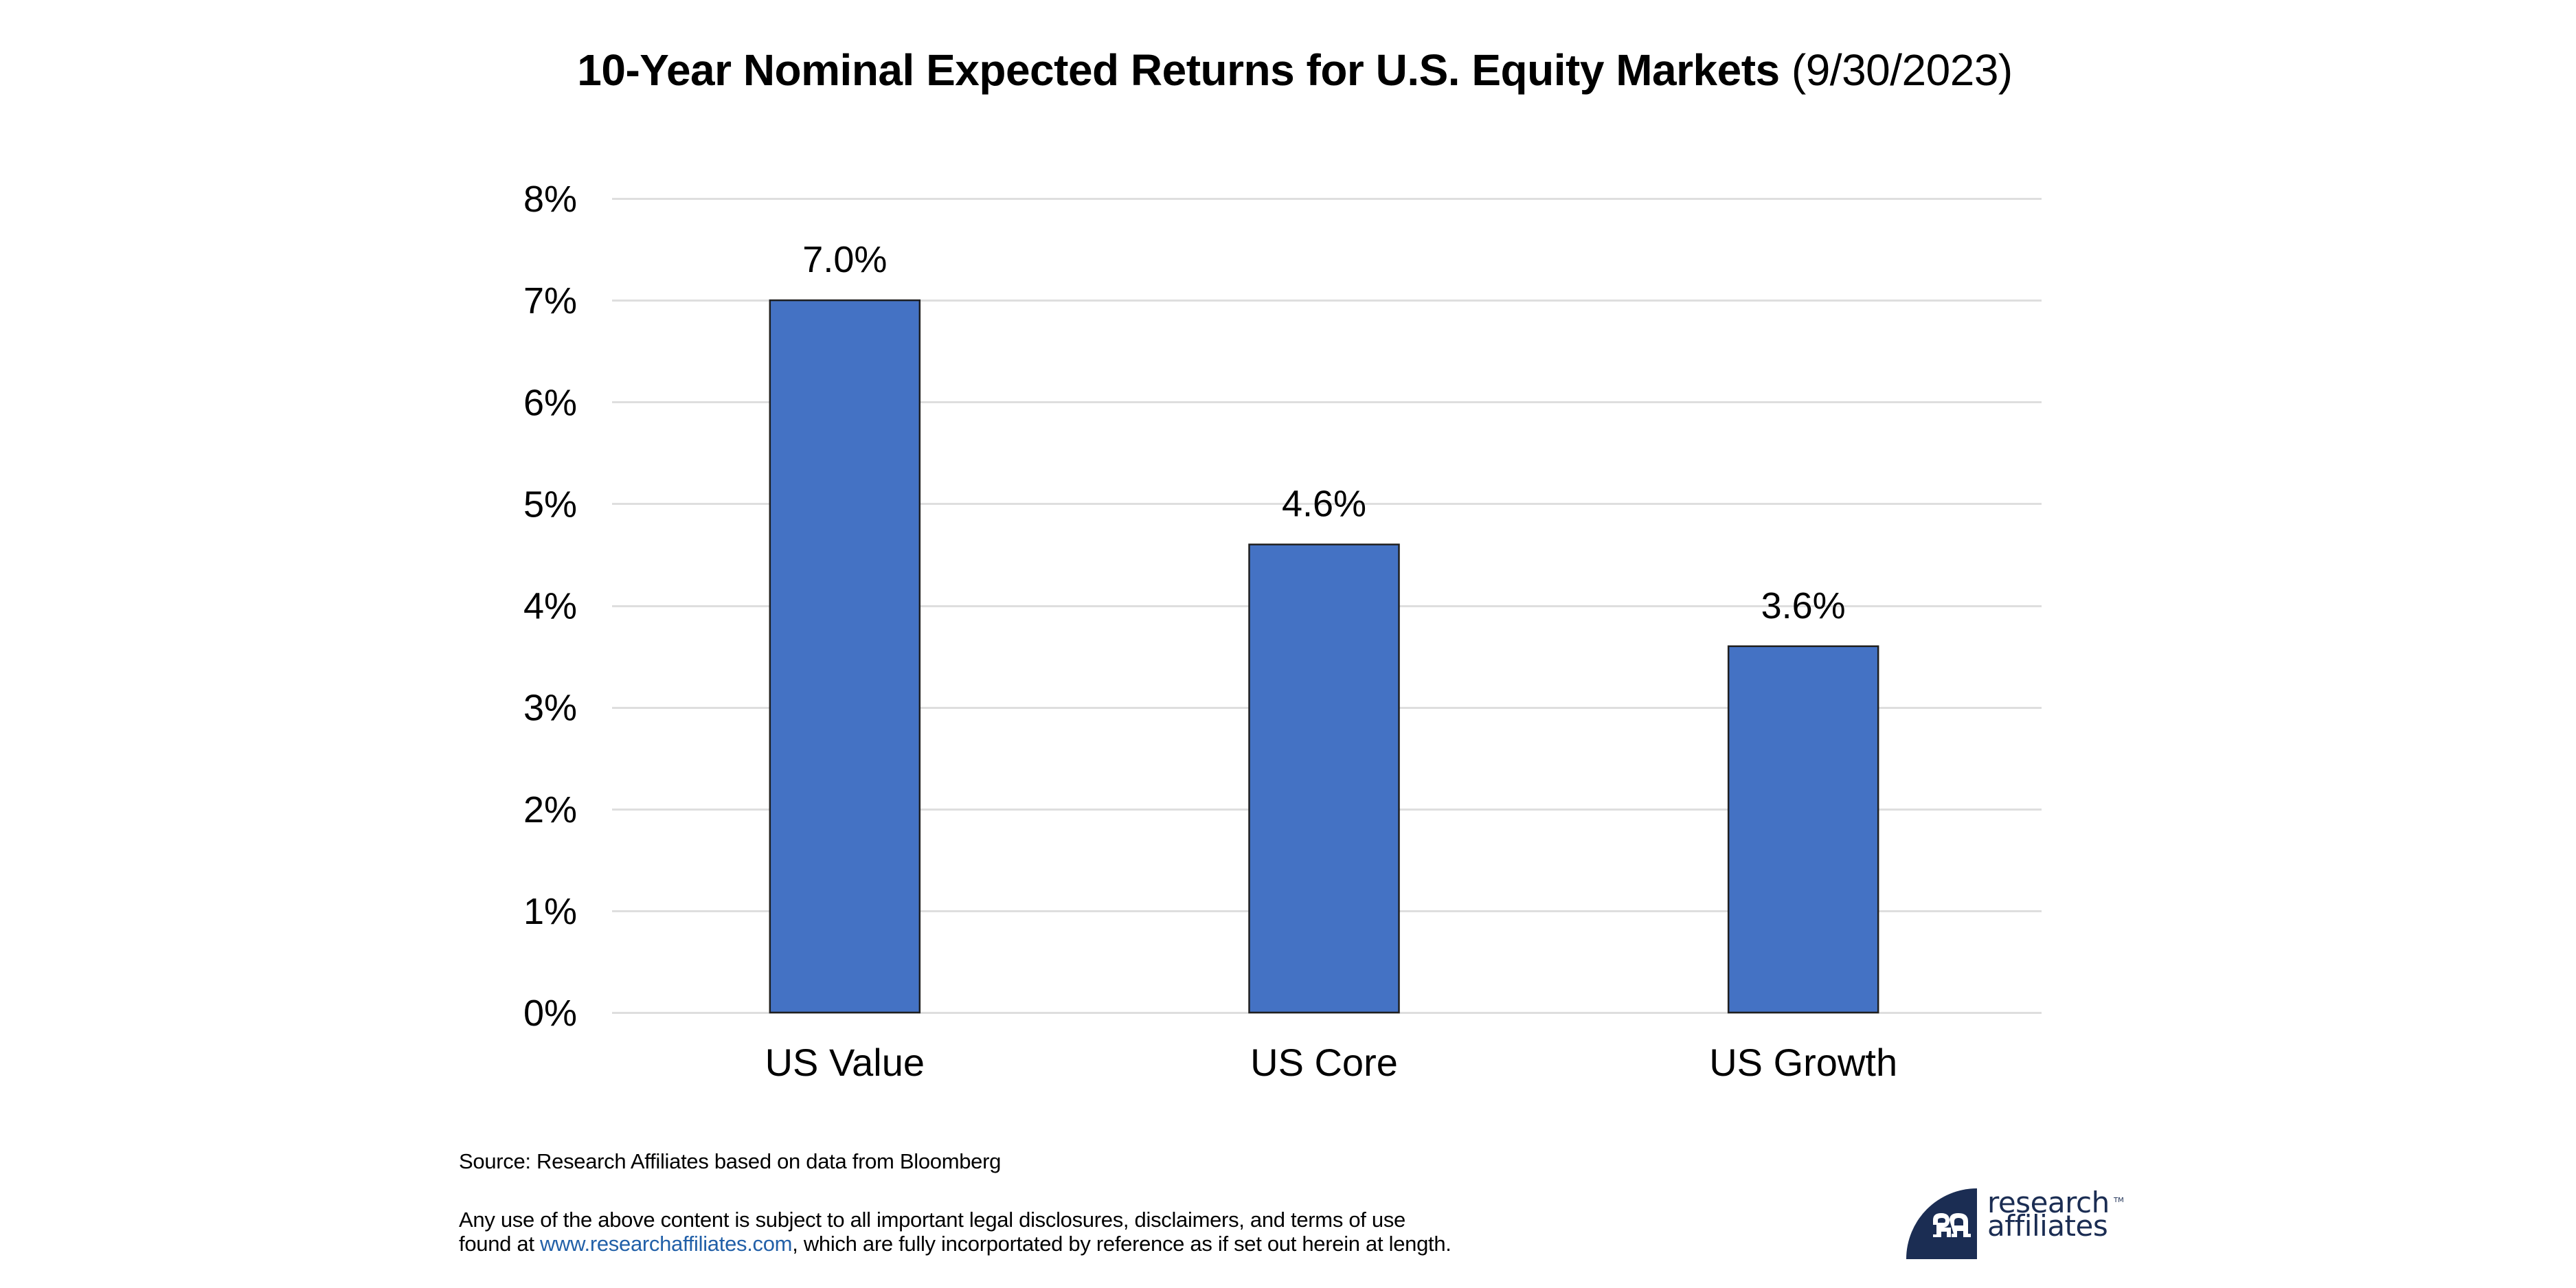 The height and width of the screenshot is (1288, 2576). What do you see at coordinates (1803, 1062) in the screenshot?
I see `x-tick-label: US Growth` at bounding box center [1803, 1062].